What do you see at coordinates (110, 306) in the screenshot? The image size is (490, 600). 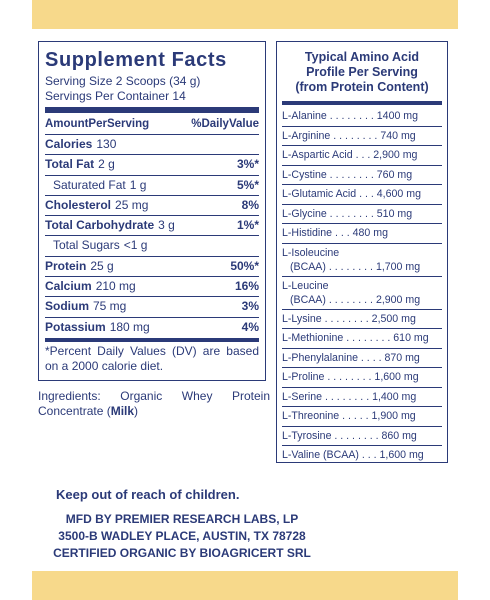 I see `nutrient-amount: 75 mg` at bounding box center [110, 306].